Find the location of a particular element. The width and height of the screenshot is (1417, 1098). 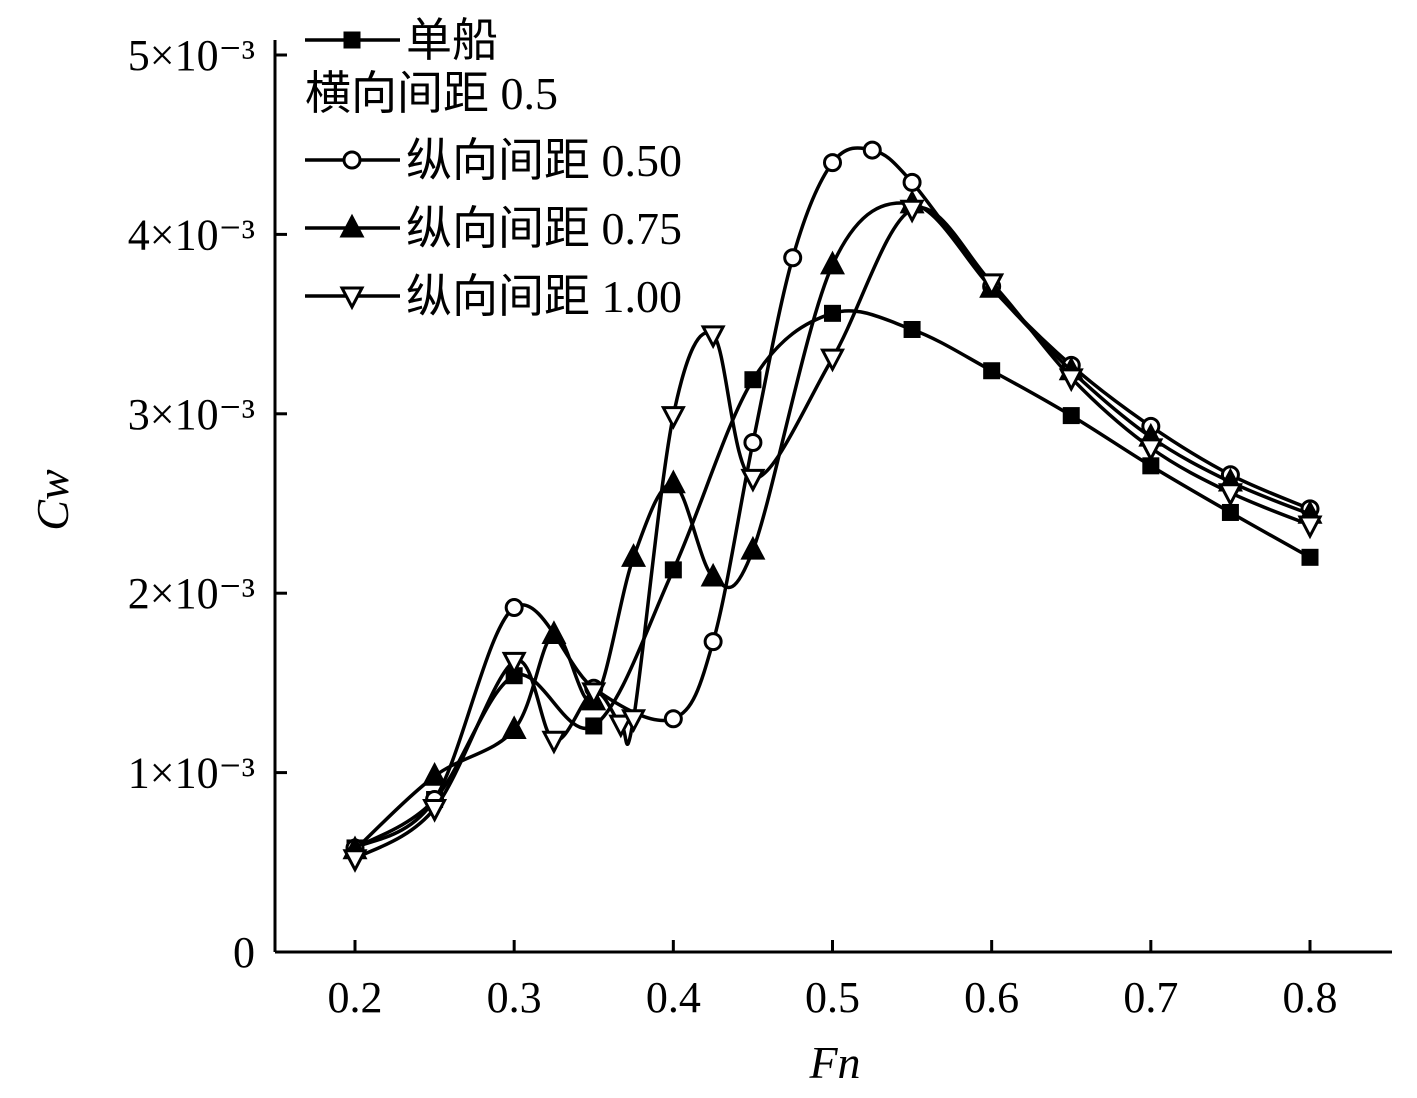

legend-header: 横向间距 0.5 is located at coordinates (431, 93).